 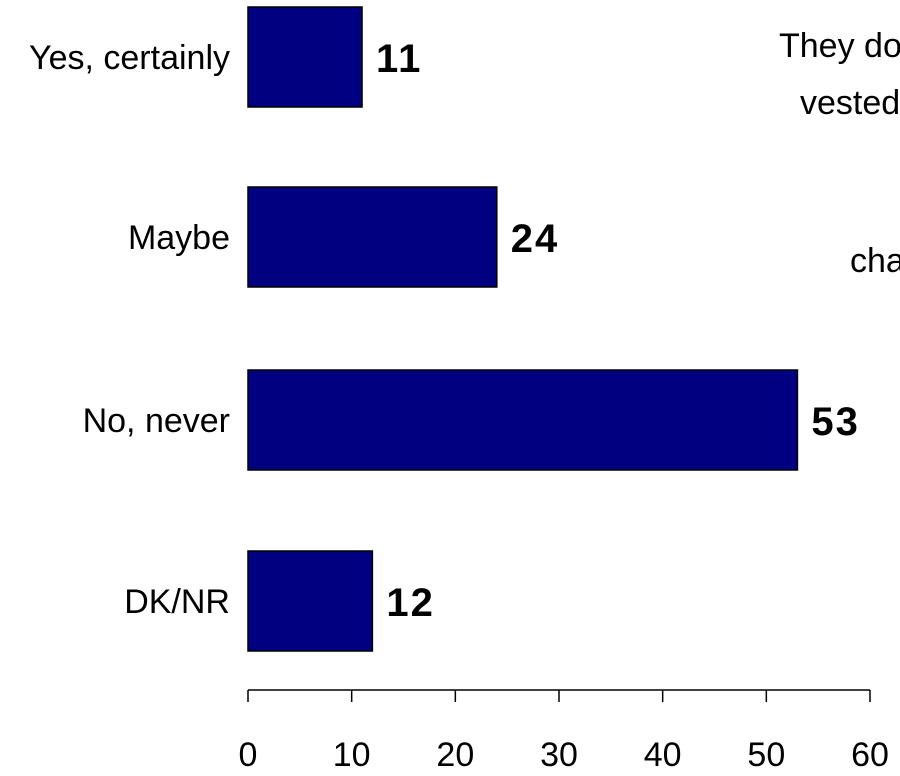 I want to click on x-tick-label-10: 10, so click(x=352, y=755).